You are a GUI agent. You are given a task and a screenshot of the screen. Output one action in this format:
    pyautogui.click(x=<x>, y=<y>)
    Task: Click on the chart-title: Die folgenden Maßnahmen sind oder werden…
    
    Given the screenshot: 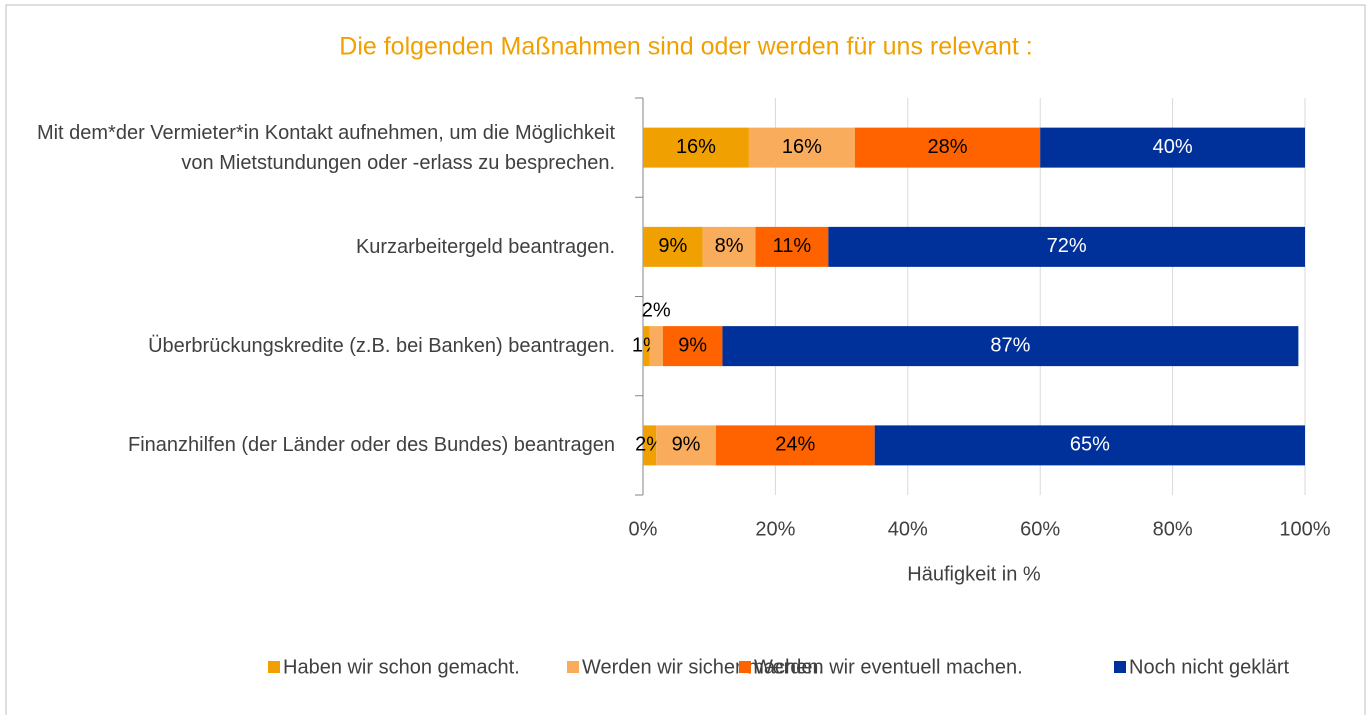 What is the action you would take?
    pyautogui.click(x=685, y=47)
    